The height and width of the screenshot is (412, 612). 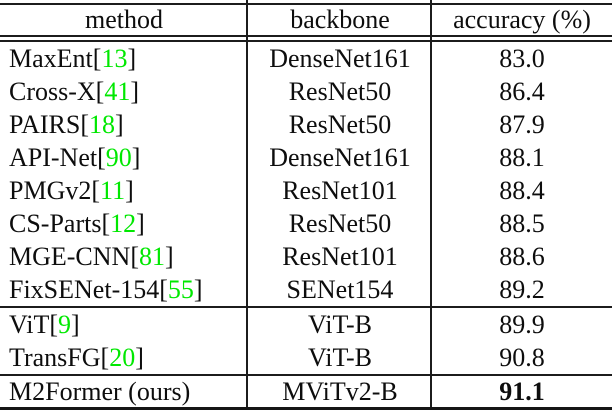 I want to click on table-header-row: method backbone accuracy (%), so click(x=306, y=20).